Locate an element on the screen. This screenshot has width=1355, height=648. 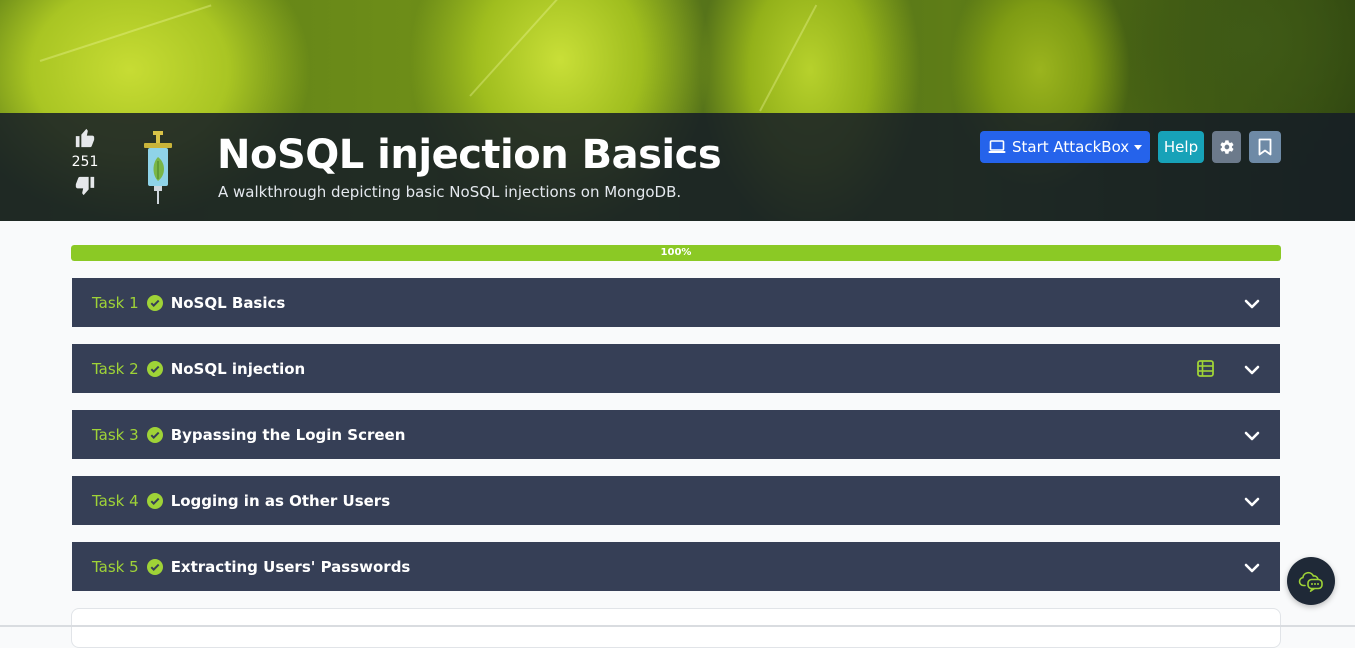
room-progress-bar: 100% is located at coordinates (676, 253).